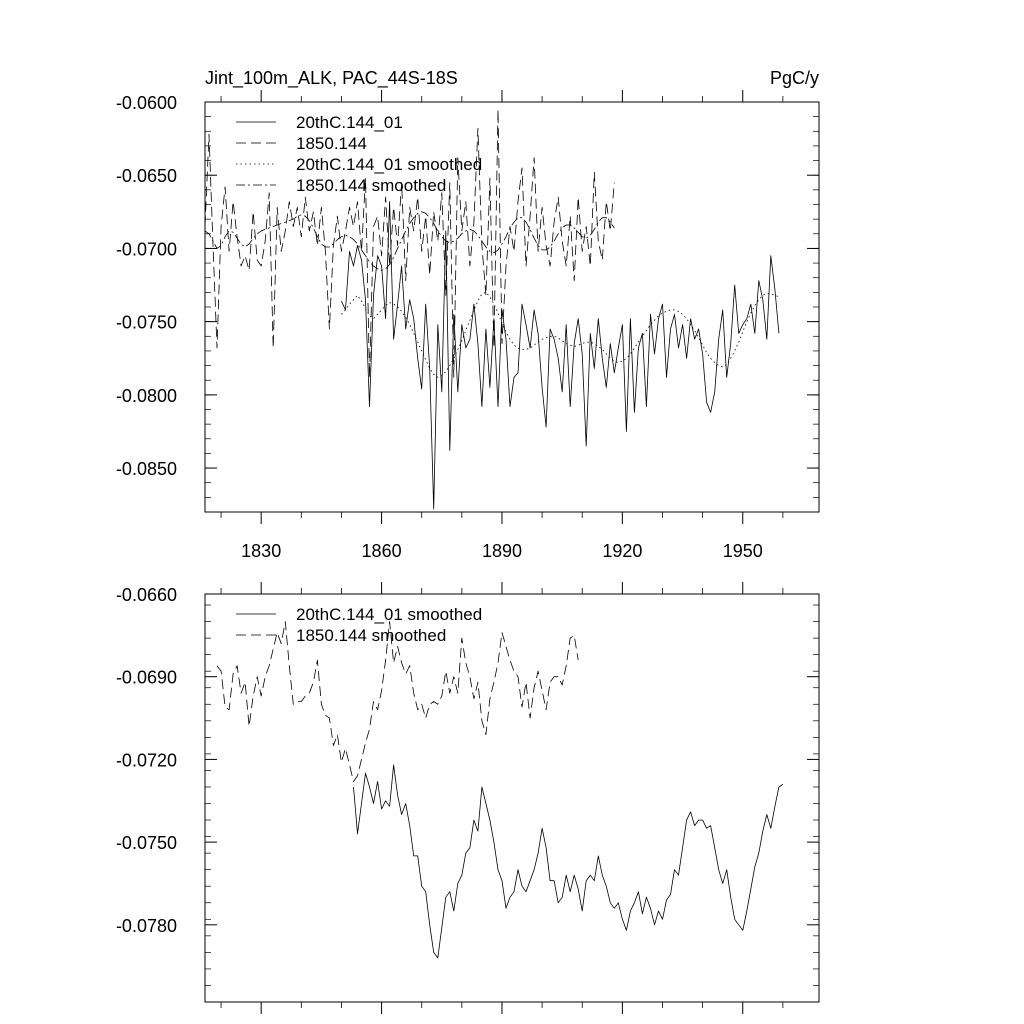 This screenshot has width=1024, height=1024. Describe the element at coordinates (502, 551) in the screenshot. I see `x-tick-label: 1890` at that location.